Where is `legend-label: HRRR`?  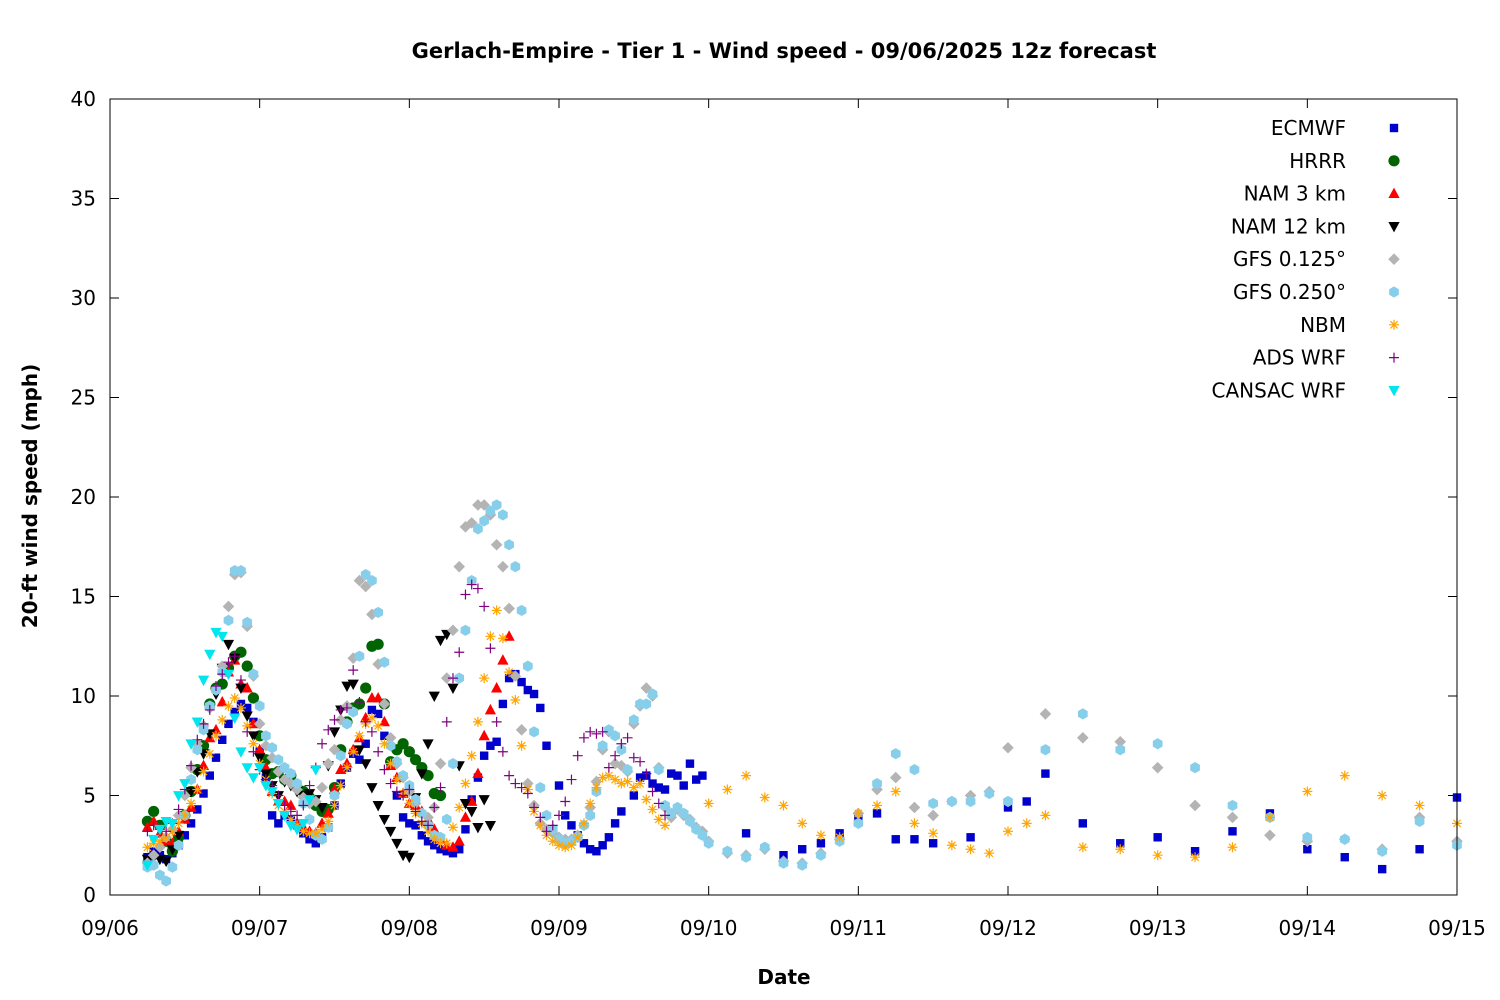
legend-label: HRRR is located at coordinates (1317, 161).